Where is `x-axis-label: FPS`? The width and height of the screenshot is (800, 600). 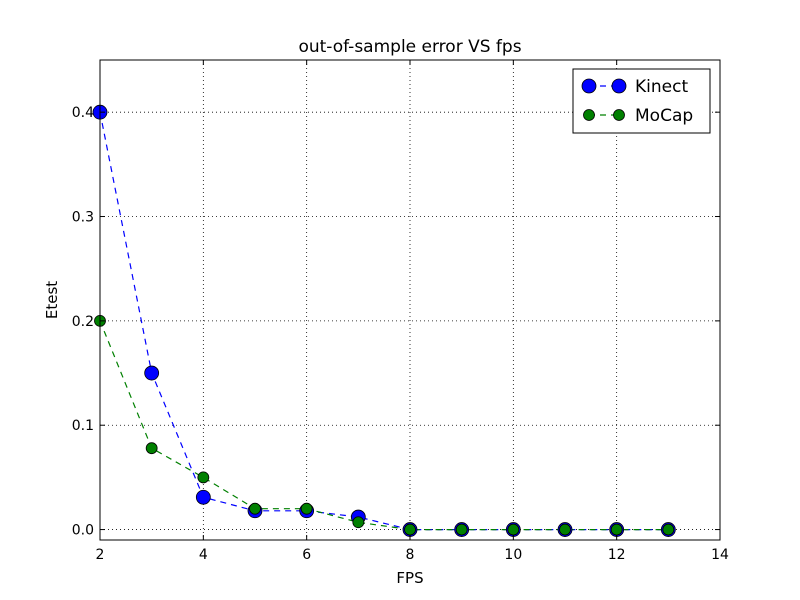 x-axis-label: FPS is located at coordinates (409, 578).